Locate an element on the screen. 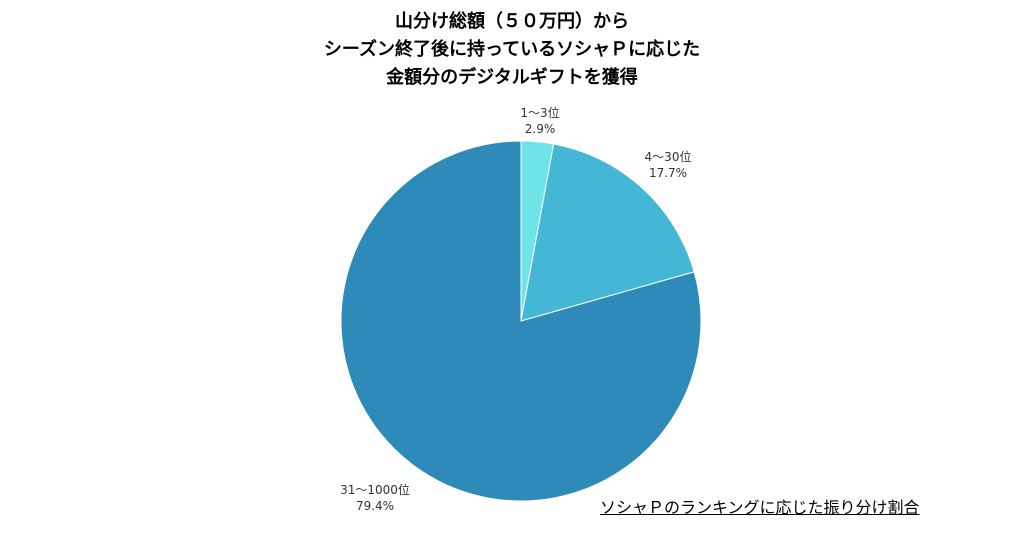 Image resolution: width=1024 pixels, height=538 pixels. chart-footnote: ソシャＰのランキングに応じた振り分け割合 is located at coordinates (760, 507).